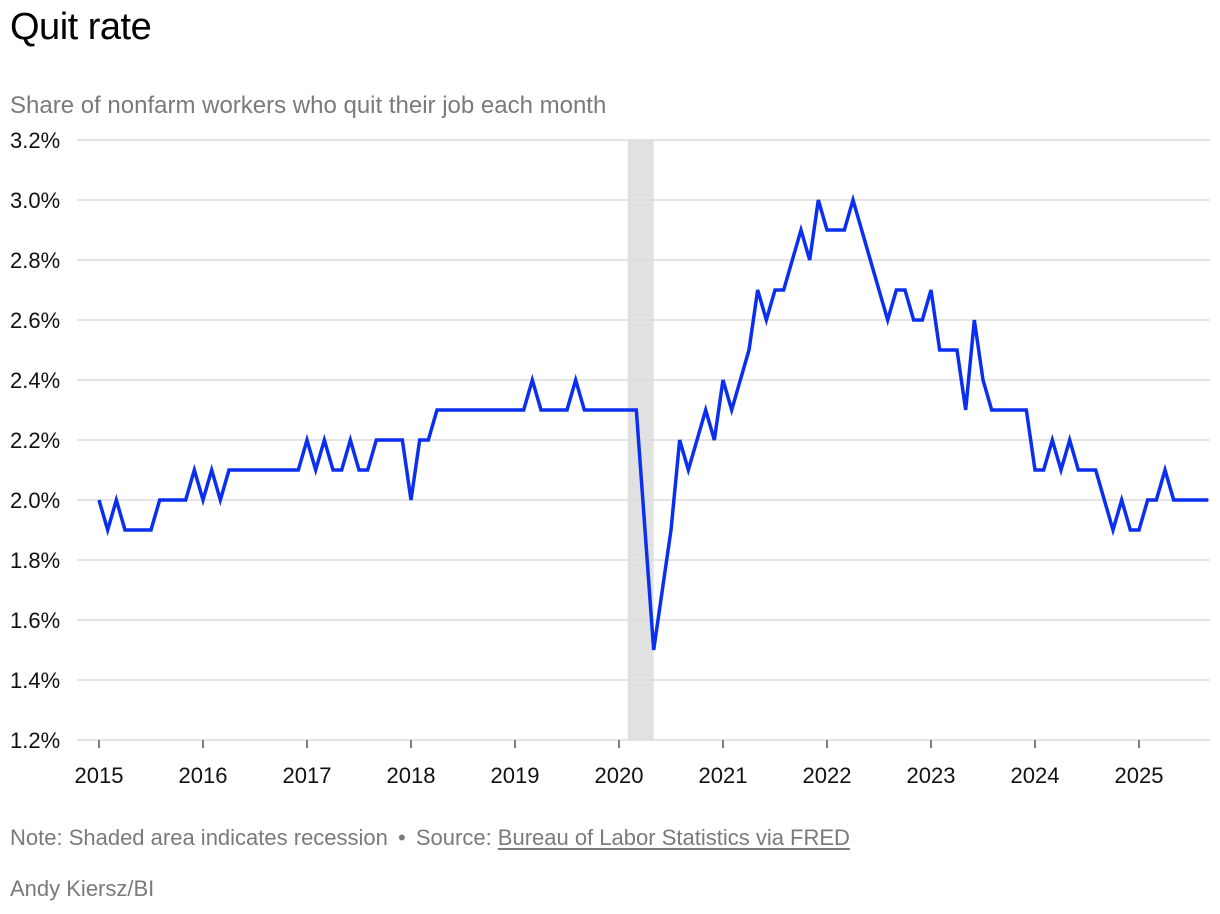 The image size is (1220, 914). I want to click on y-tick-label: 1.4%, so click(35, 680).